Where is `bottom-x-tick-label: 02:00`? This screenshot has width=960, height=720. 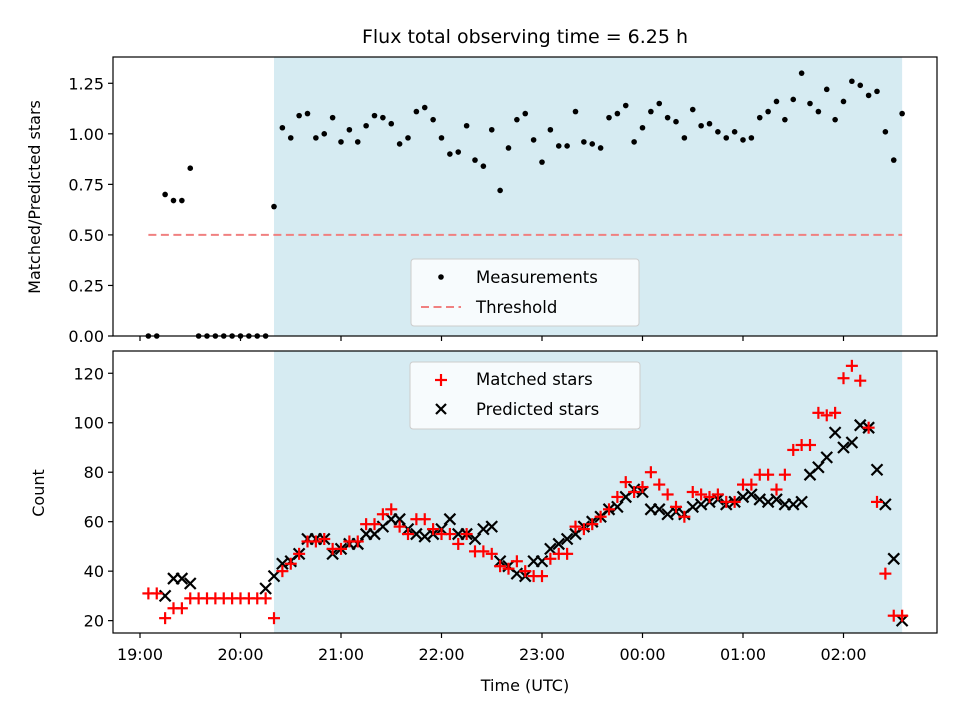 bottom-x-tick-label: 02:00 is located at coordinates (843, 654).